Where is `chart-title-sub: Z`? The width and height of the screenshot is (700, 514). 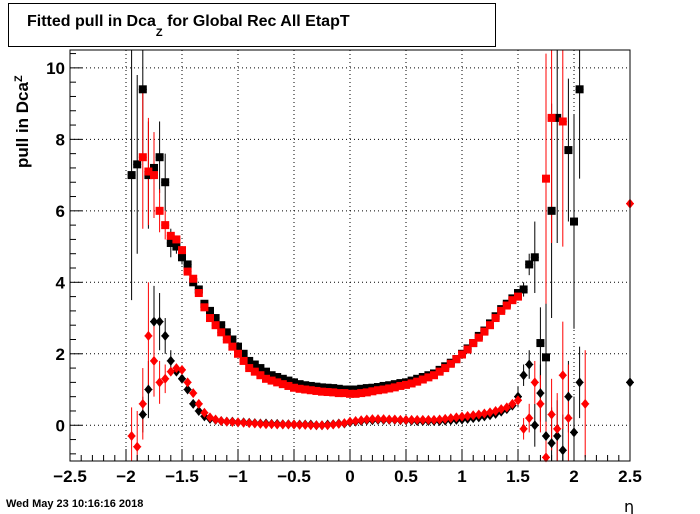
chart-title-sub: Z is located at coordinates (159, 33).